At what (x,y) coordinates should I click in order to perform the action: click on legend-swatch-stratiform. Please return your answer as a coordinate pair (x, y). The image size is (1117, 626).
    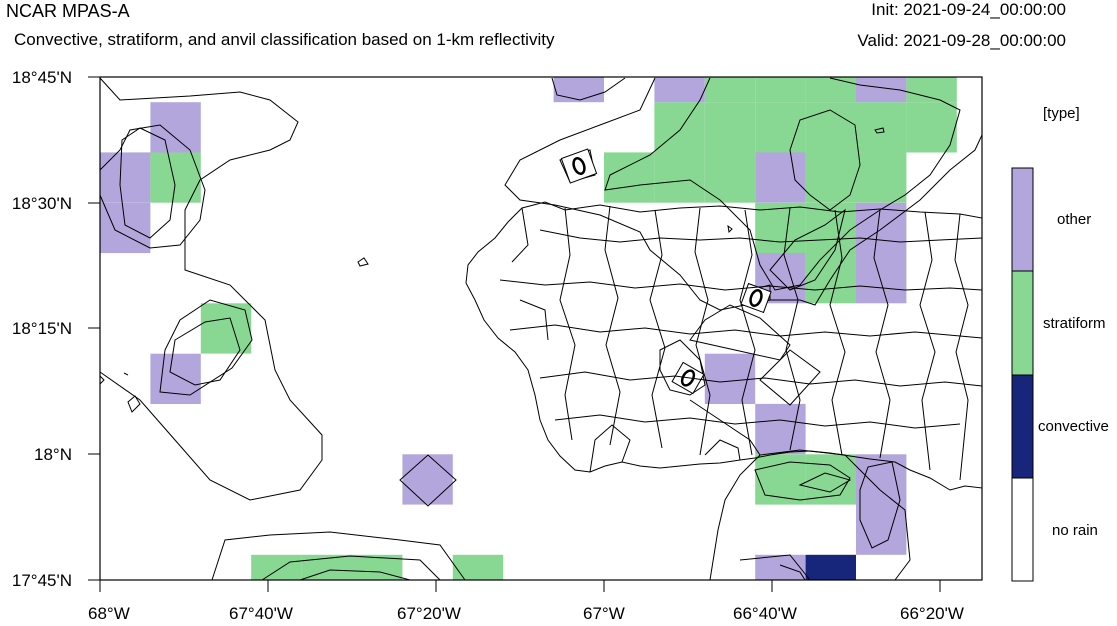
    Looking at the image, I should click on (1022, 323).